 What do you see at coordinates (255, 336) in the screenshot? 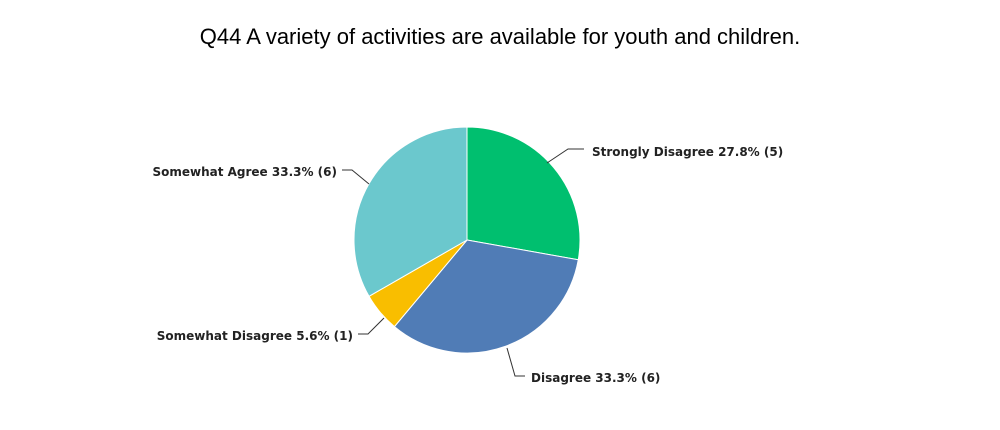
I see `slice-label: Somewhat Disagree 5.6% (1)` at bounding box center [255, 336].